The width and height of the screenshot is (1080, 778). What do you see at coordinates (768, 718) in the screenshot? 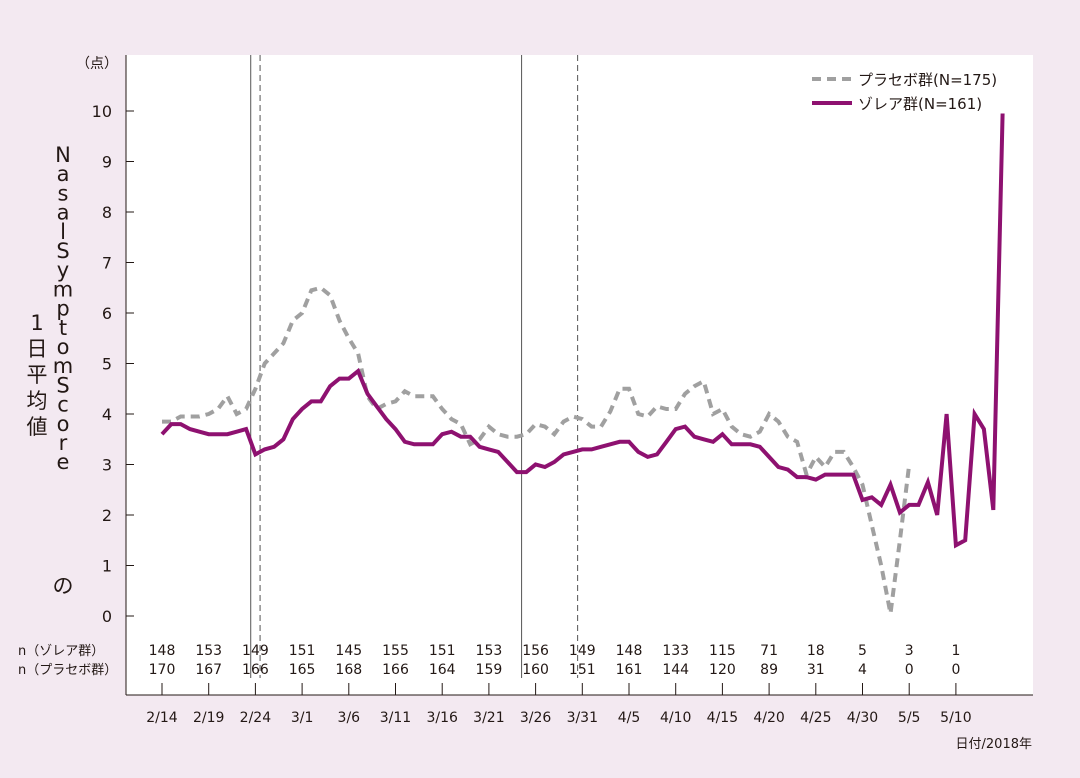
I see `x-tick-label: 4/20` at bounding box center [768, 718].